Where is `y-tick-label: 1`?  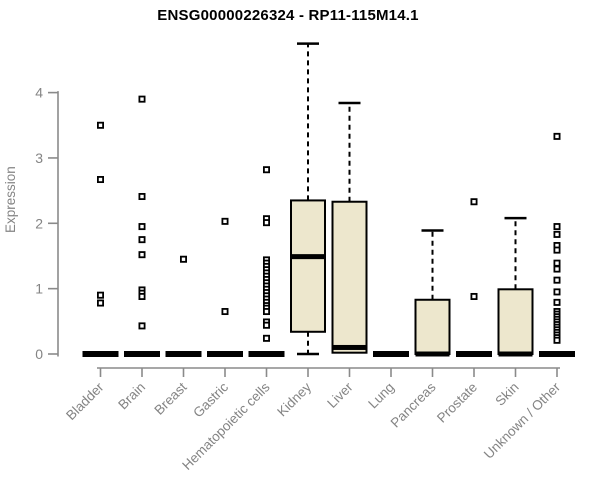
y-tick-label: 1 is located at coordinates (39, 289).